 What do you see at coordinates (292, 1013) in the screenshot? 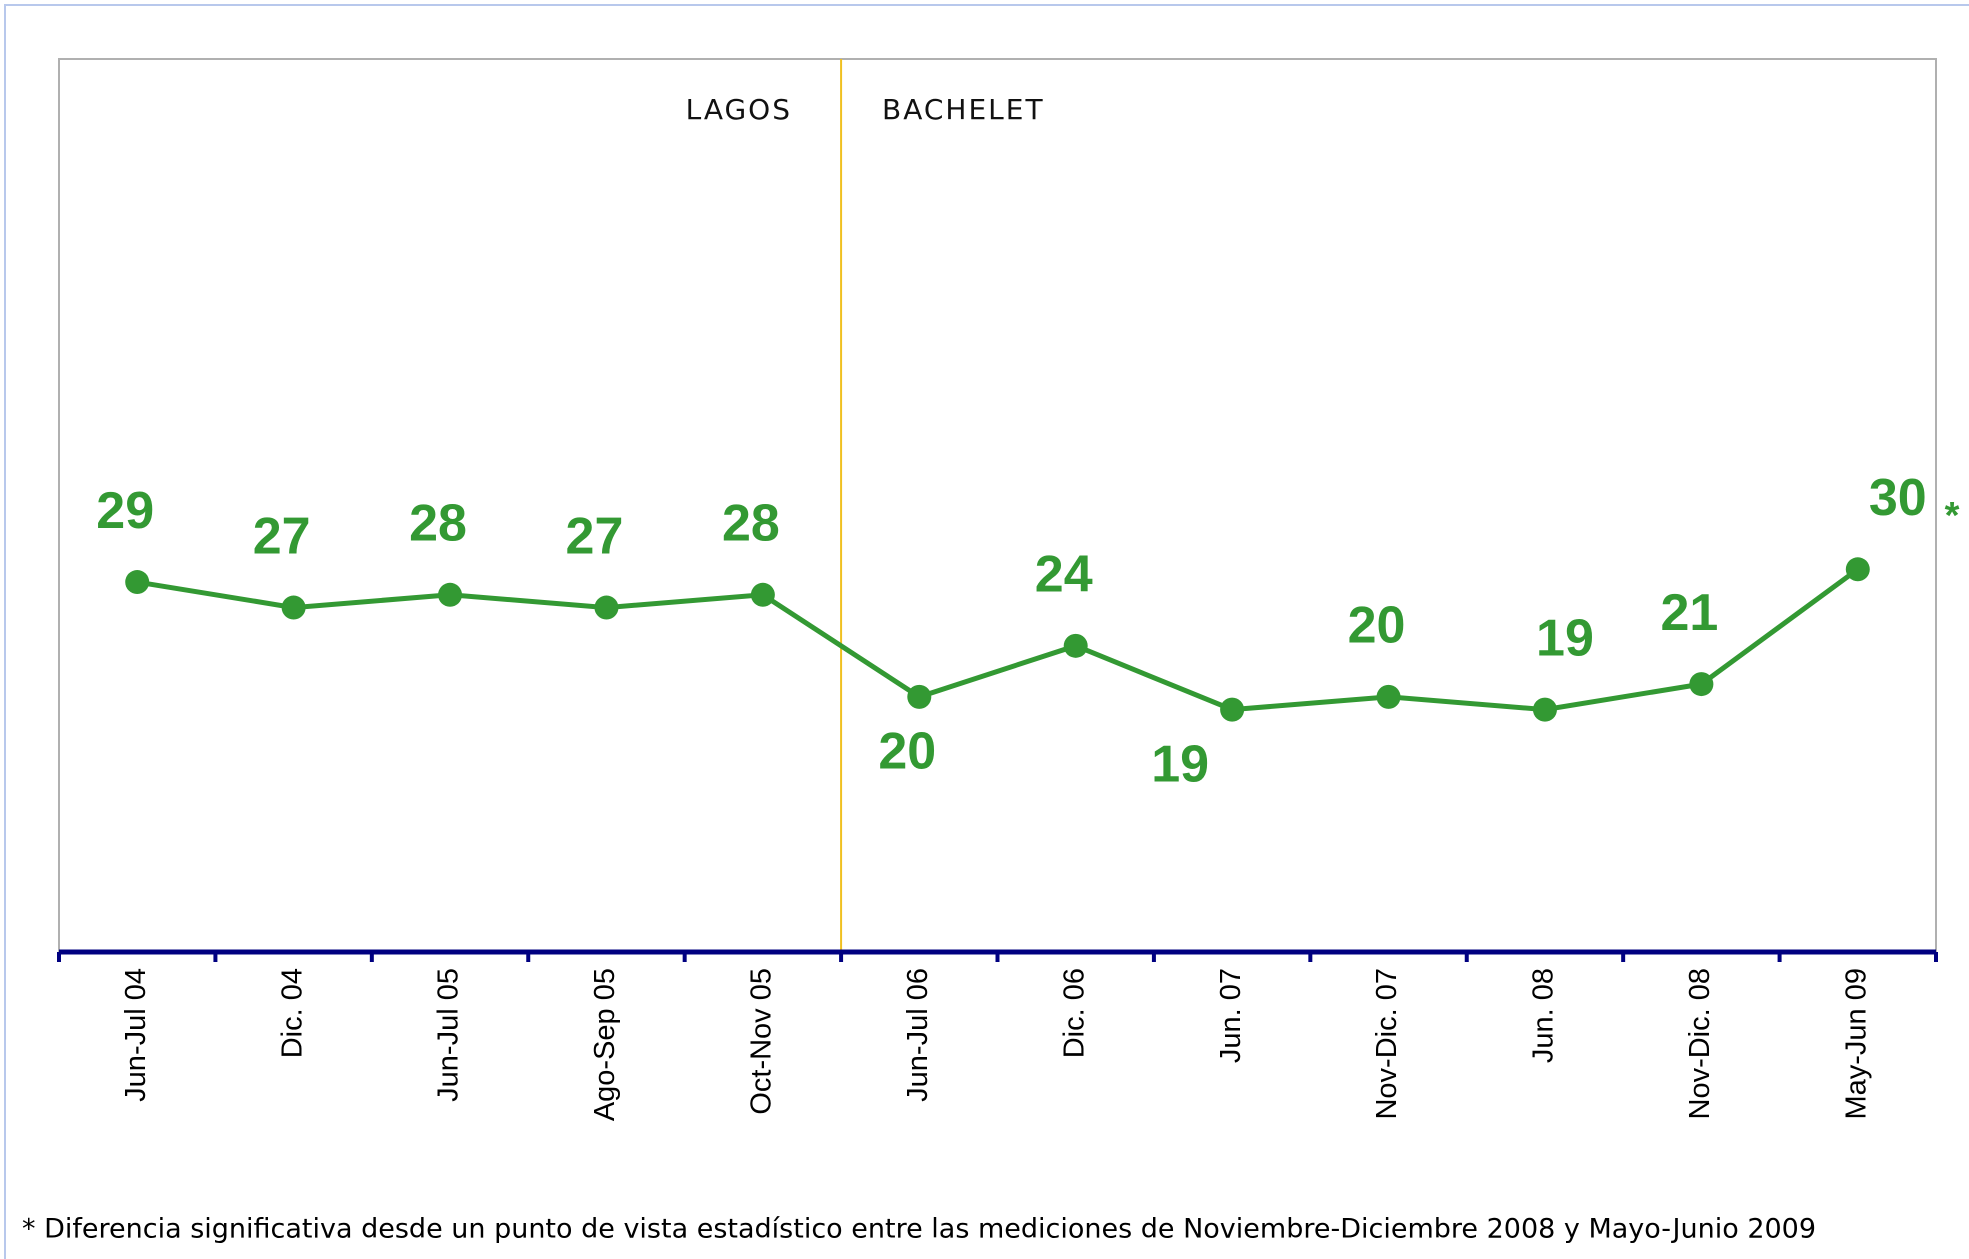
I see `x-tick-label: Dic. 04` at bounding box center [292, 1013].